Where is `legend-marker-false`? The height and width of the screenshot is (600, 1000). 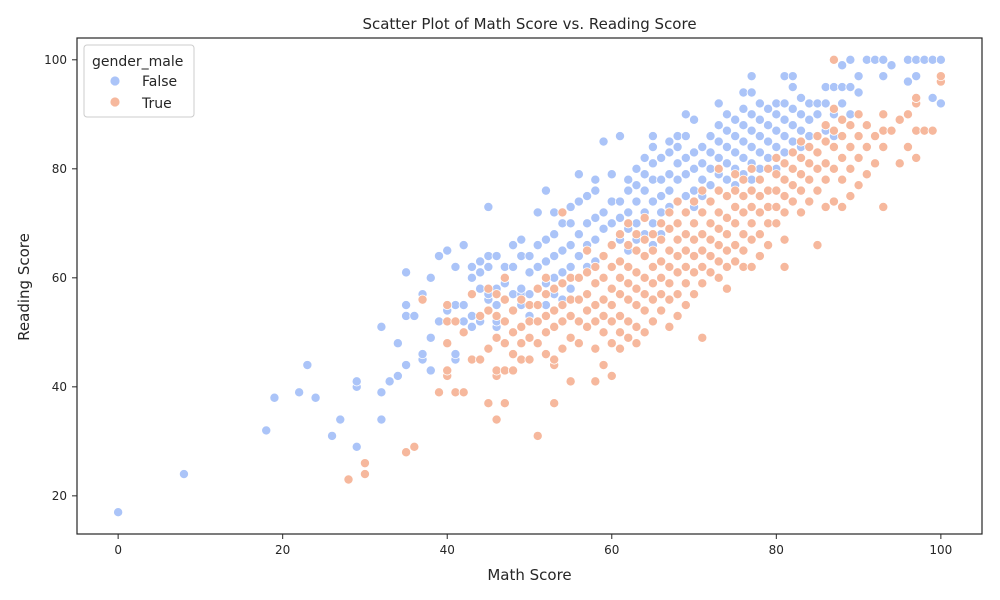 legend-marker-false is located at coordinates (115, 81).